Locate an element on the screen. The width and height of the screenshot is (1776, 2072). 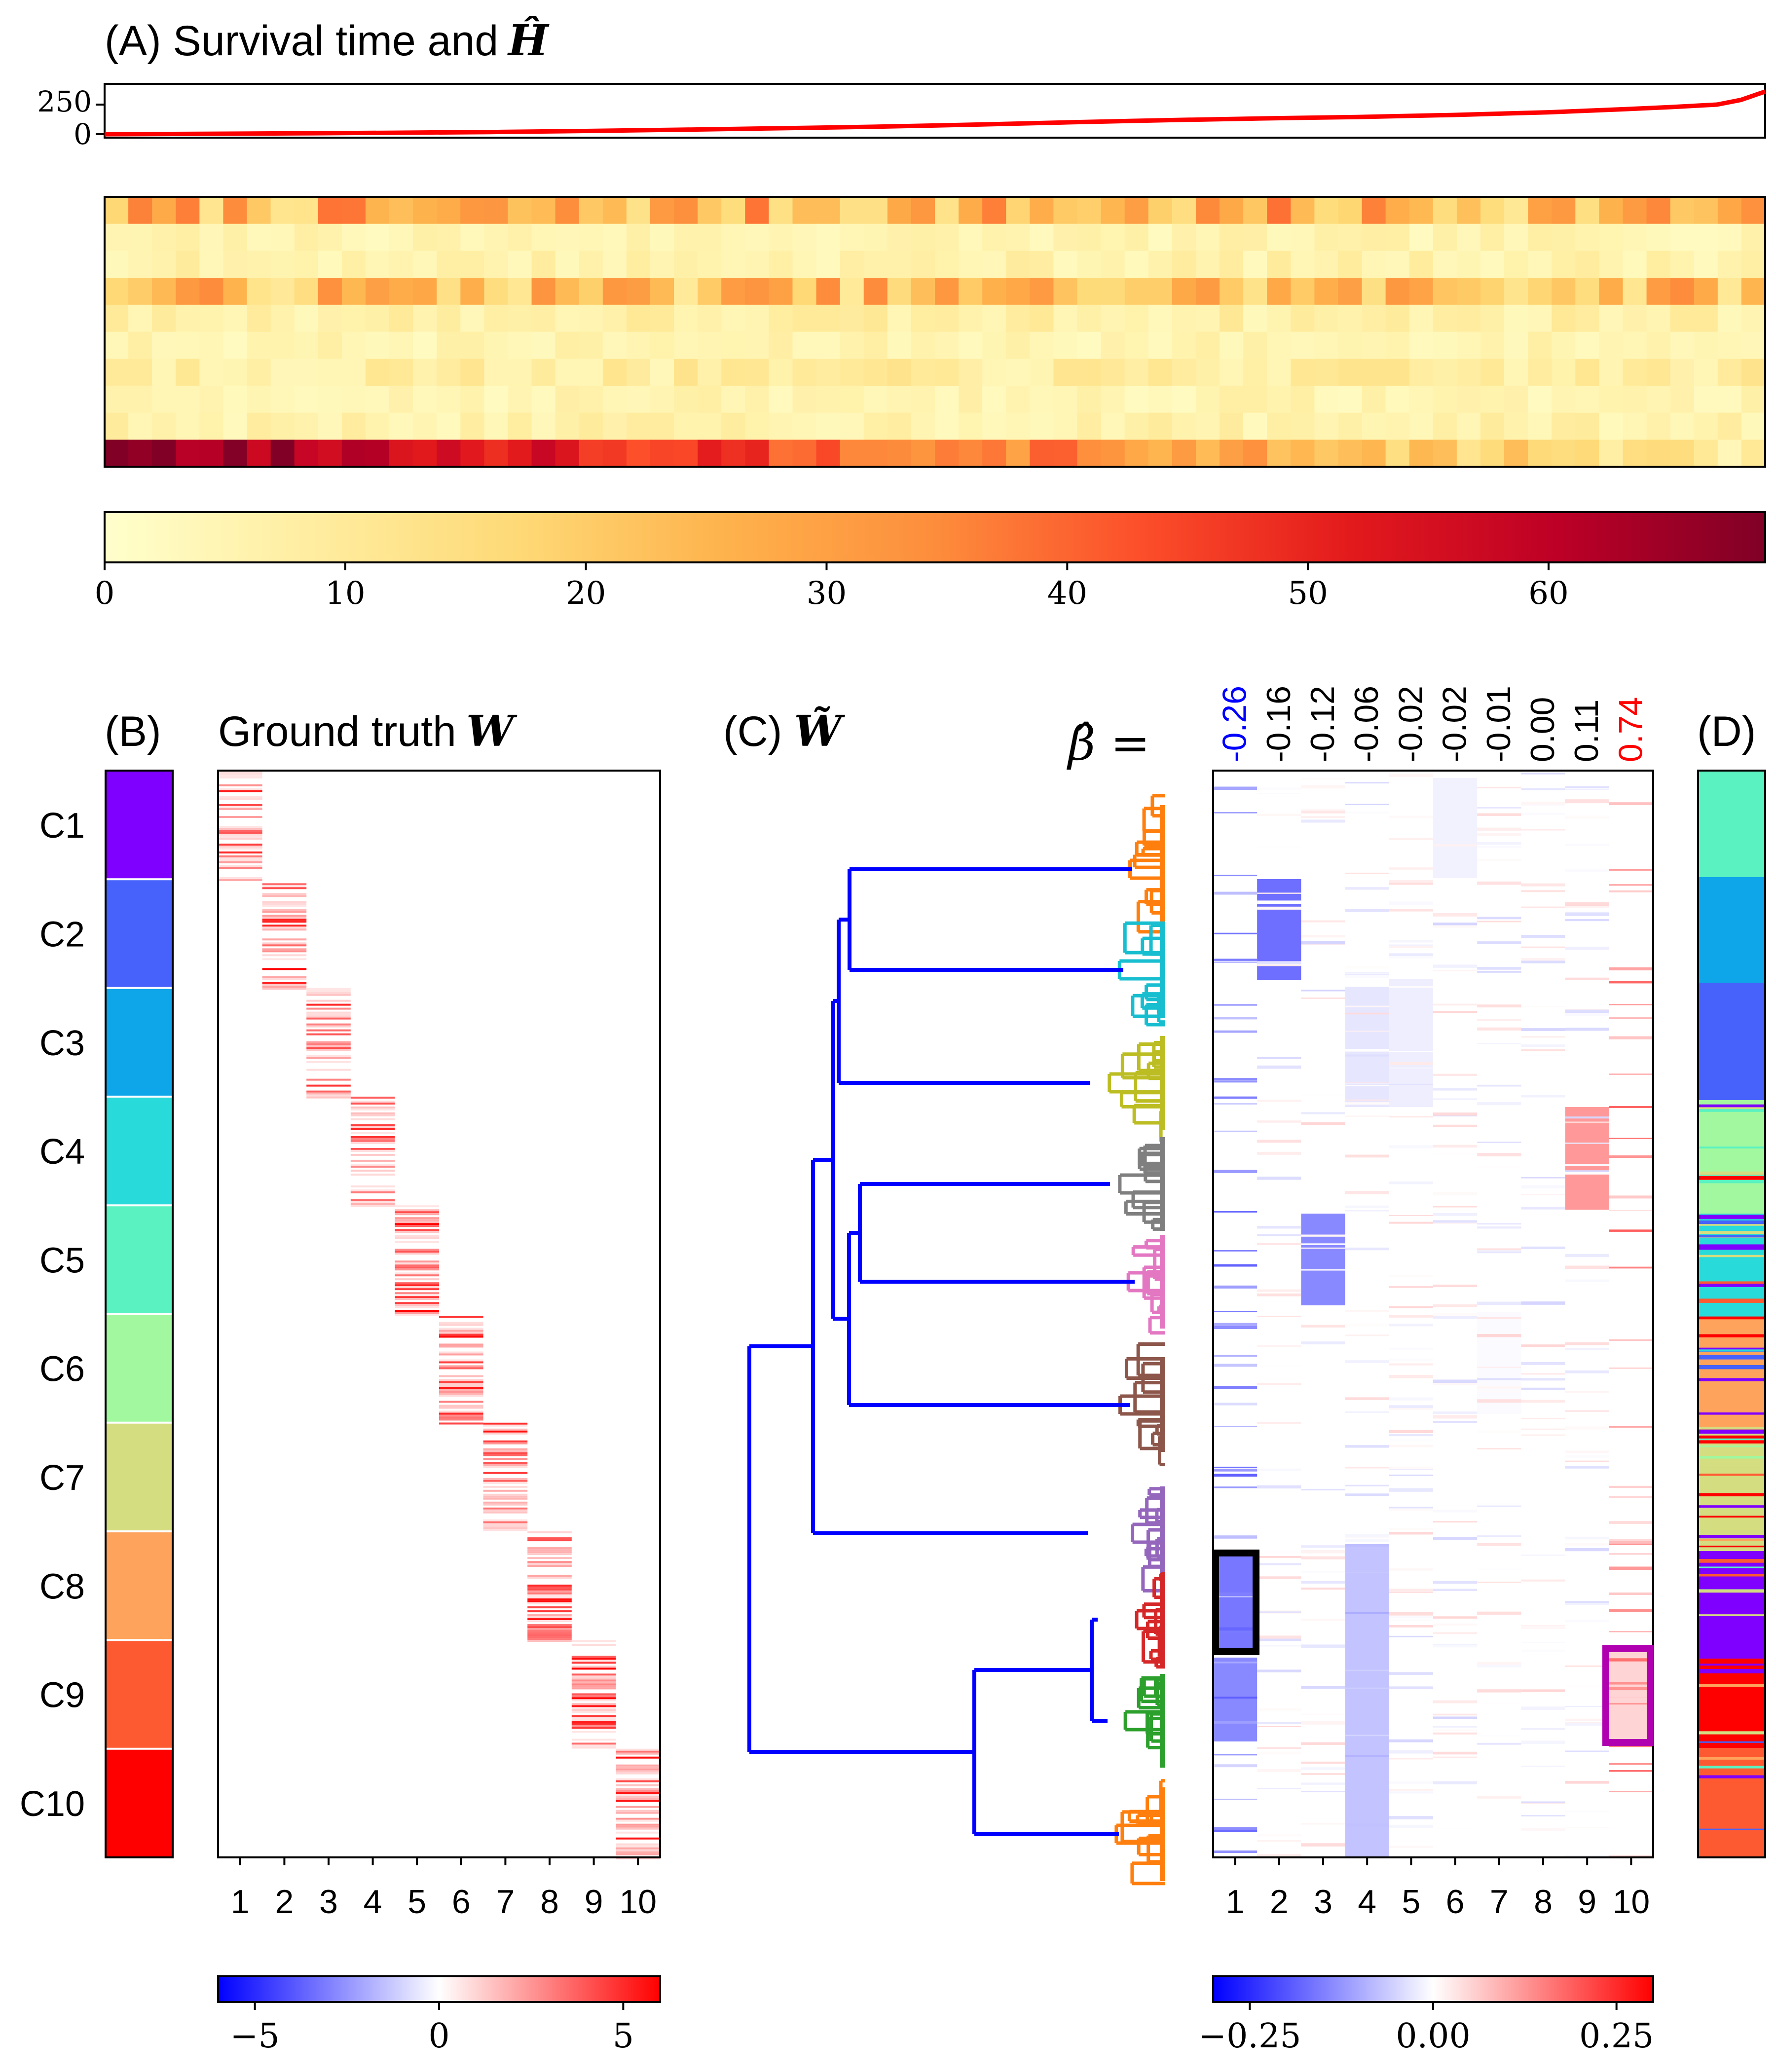
ground-truth-w-tick-label: 4 is located at coordinates (373, 1902).